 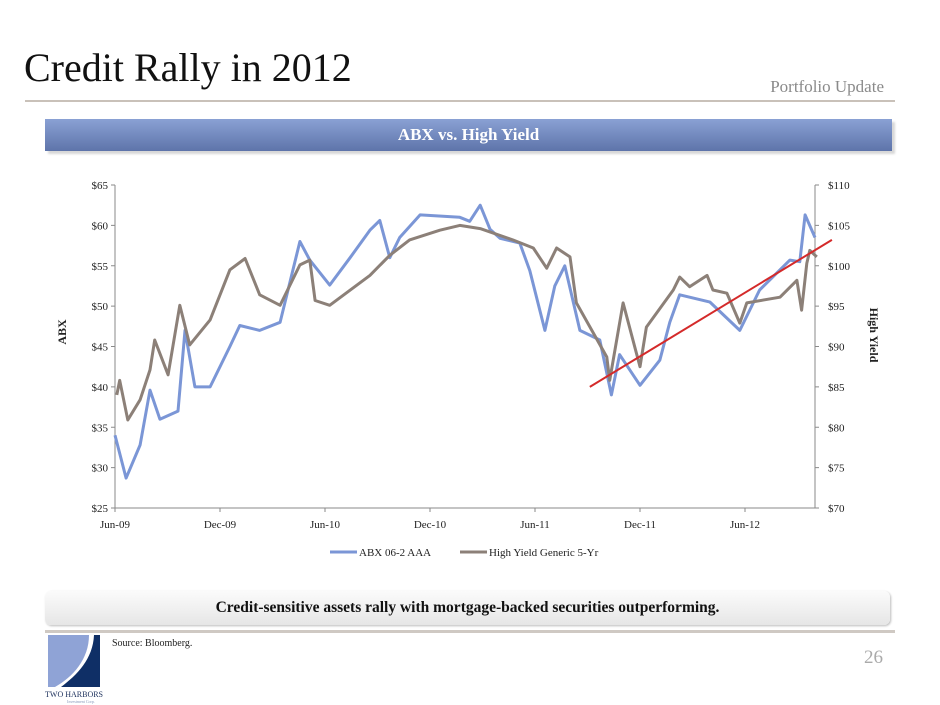 I want to click on y2-tick-label: $100, so click(x=839, y=267).